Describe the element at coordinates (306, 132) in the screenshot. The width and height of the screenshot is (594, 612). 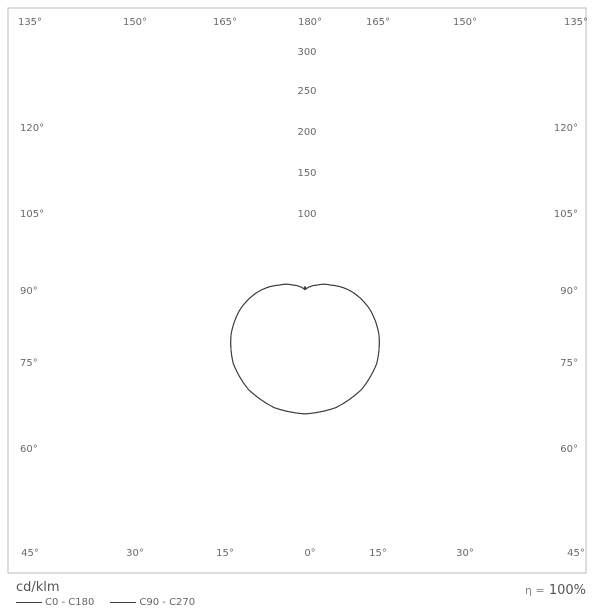
I see `radial-tick-label: 200` at that location.